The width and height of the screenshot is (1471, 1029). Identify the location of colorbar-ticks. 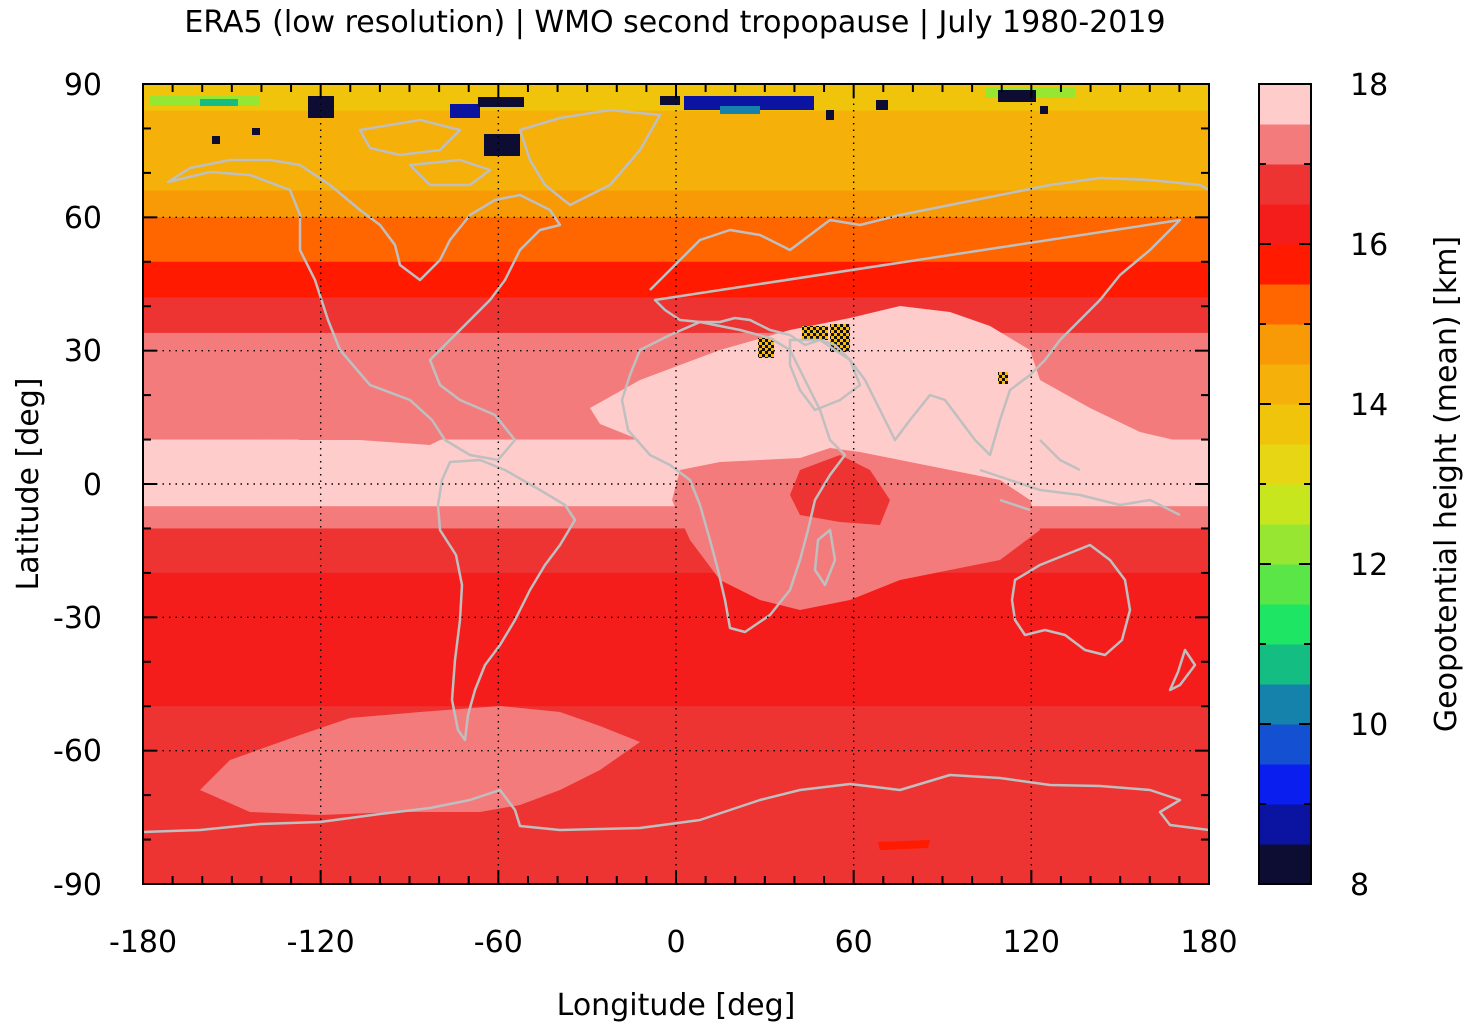
(1285, 484).